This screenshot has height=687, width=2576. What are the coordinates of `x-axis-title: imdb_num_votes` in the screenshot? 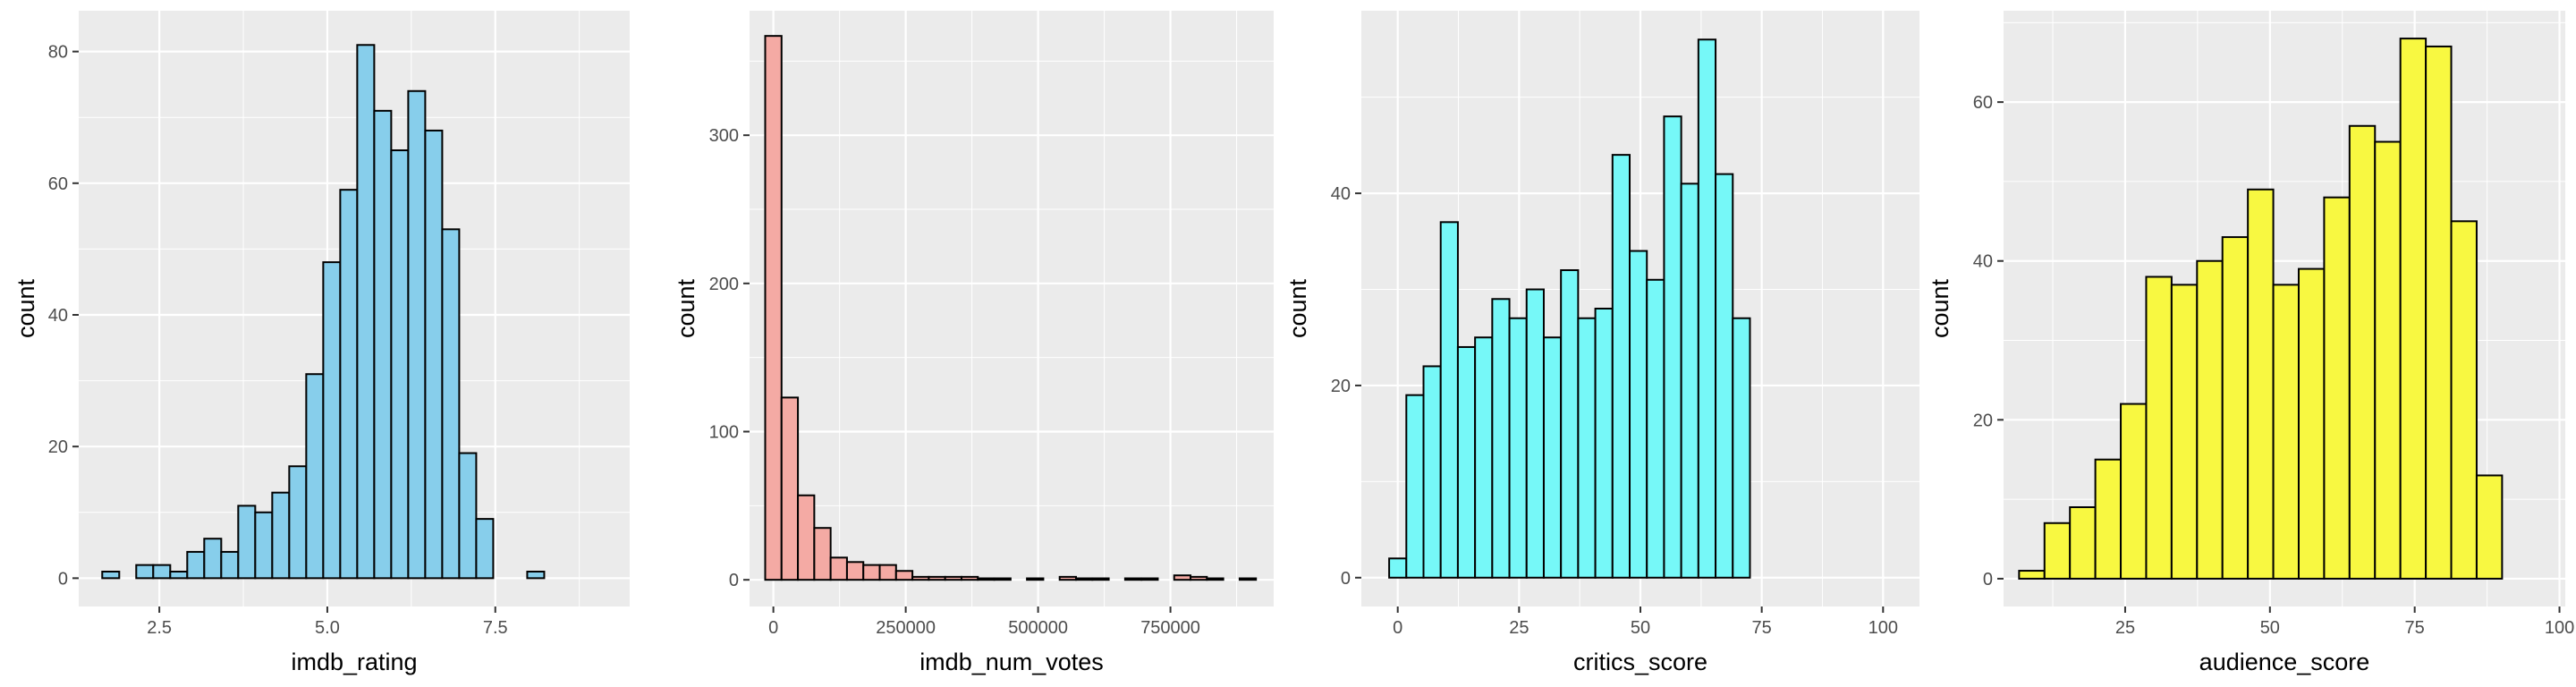 It's located at (1011, 662).